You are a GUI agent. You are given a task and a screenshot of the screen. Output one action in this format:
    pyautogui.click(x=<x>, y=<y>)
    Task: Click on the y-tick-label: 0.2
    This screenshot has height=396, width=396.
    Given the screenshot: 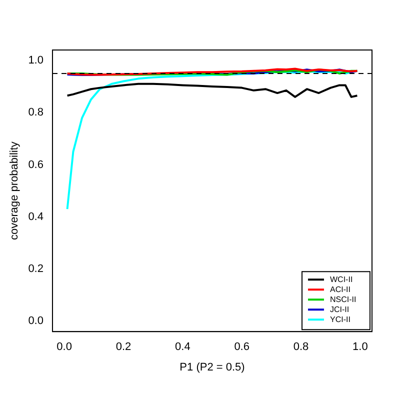 What is the action you would take?
    pyautogui.click(x=36, y=269)
    